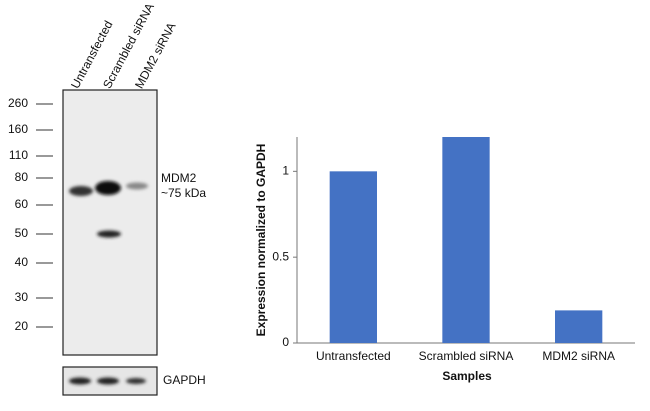  What do you see at coordinates (107, 381) in the screenshot?
I see `gapdh-bands` at bounding box center [107, 381].